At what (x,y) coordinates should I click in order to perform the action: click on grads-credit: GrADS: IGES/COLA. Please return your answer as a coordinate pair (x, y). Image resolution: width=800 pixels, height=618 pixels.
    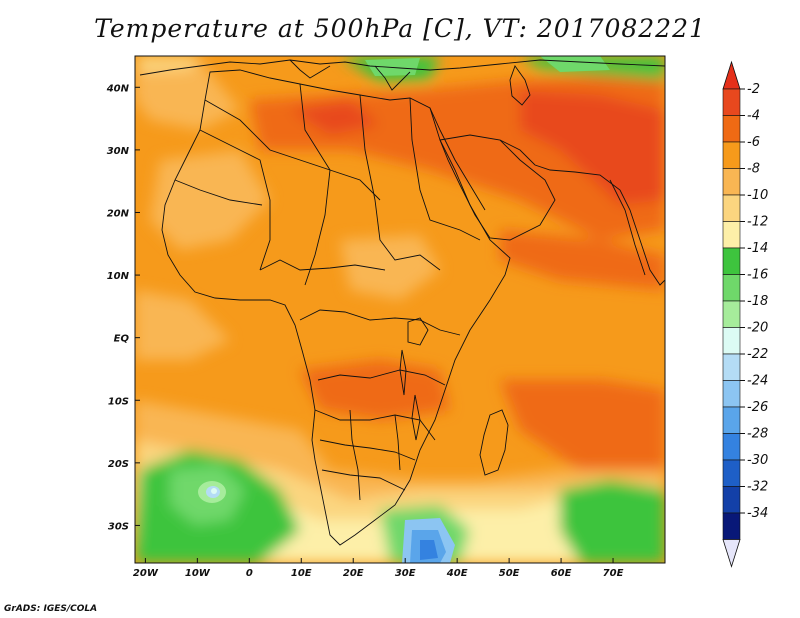
    Looking at the image, I should click on (51, 609).